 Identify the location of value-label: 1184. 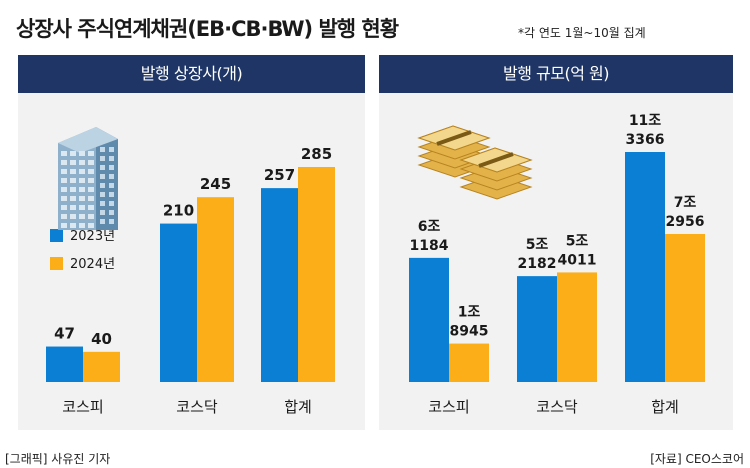
(429, 246).